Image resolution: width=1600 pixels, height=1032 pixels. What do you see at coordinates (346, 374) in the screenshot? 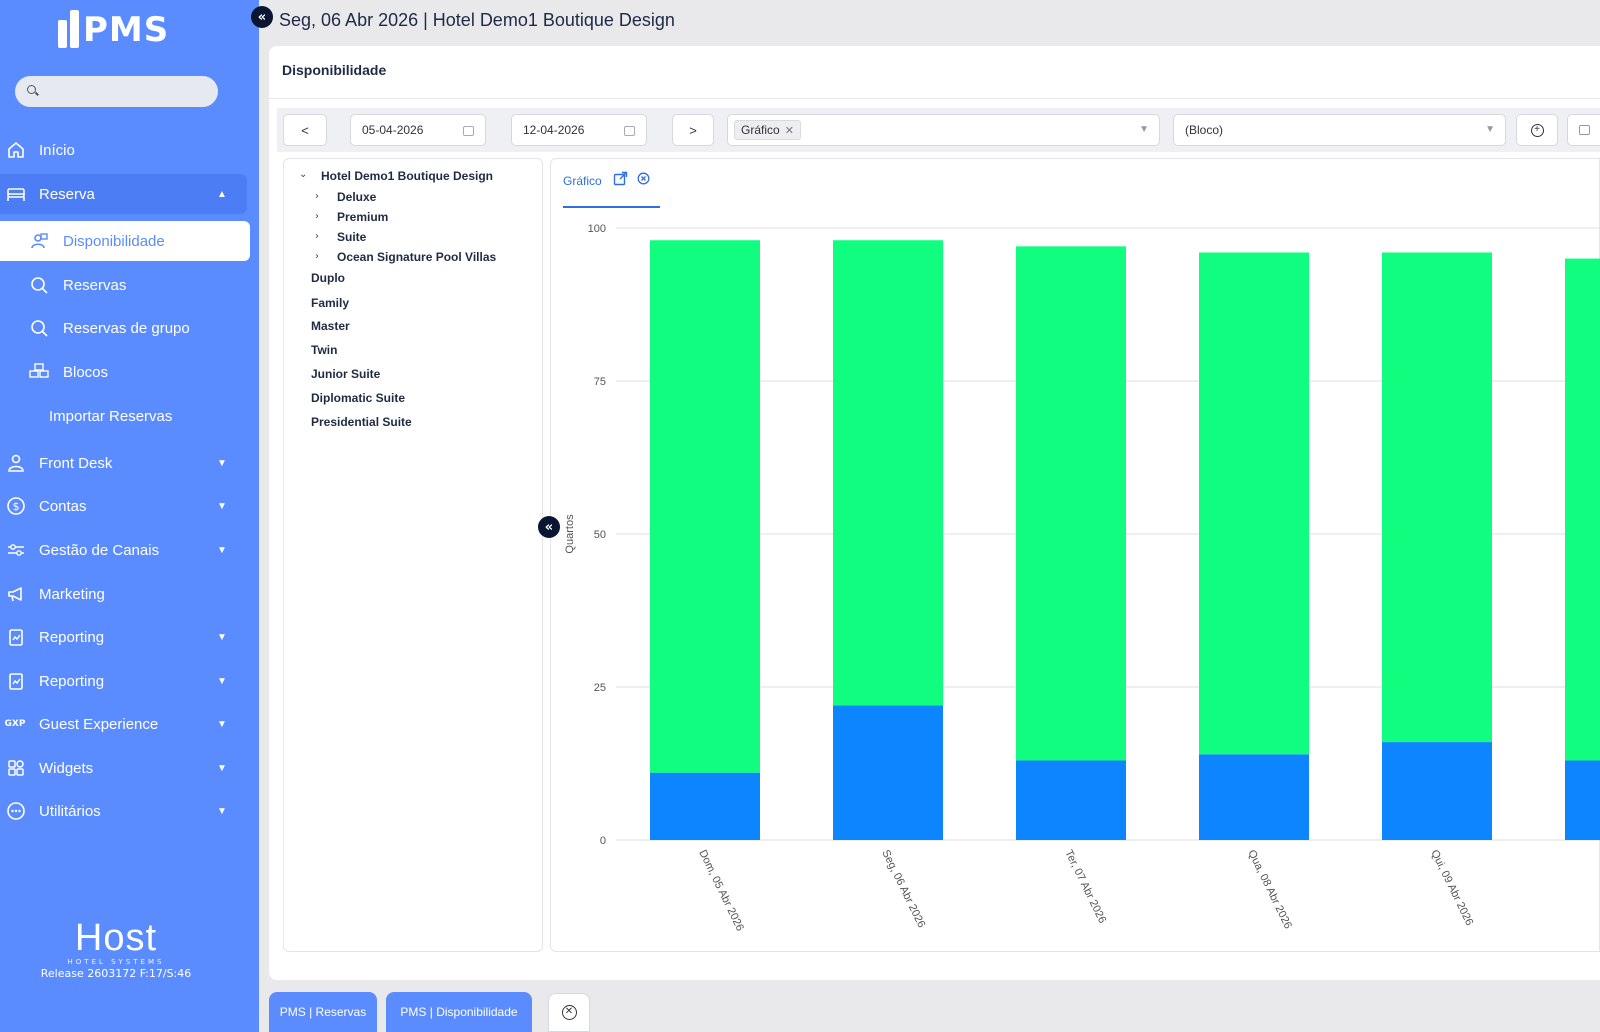
I see `tree-node: Junior Suite` at bounding box center [346, 374].